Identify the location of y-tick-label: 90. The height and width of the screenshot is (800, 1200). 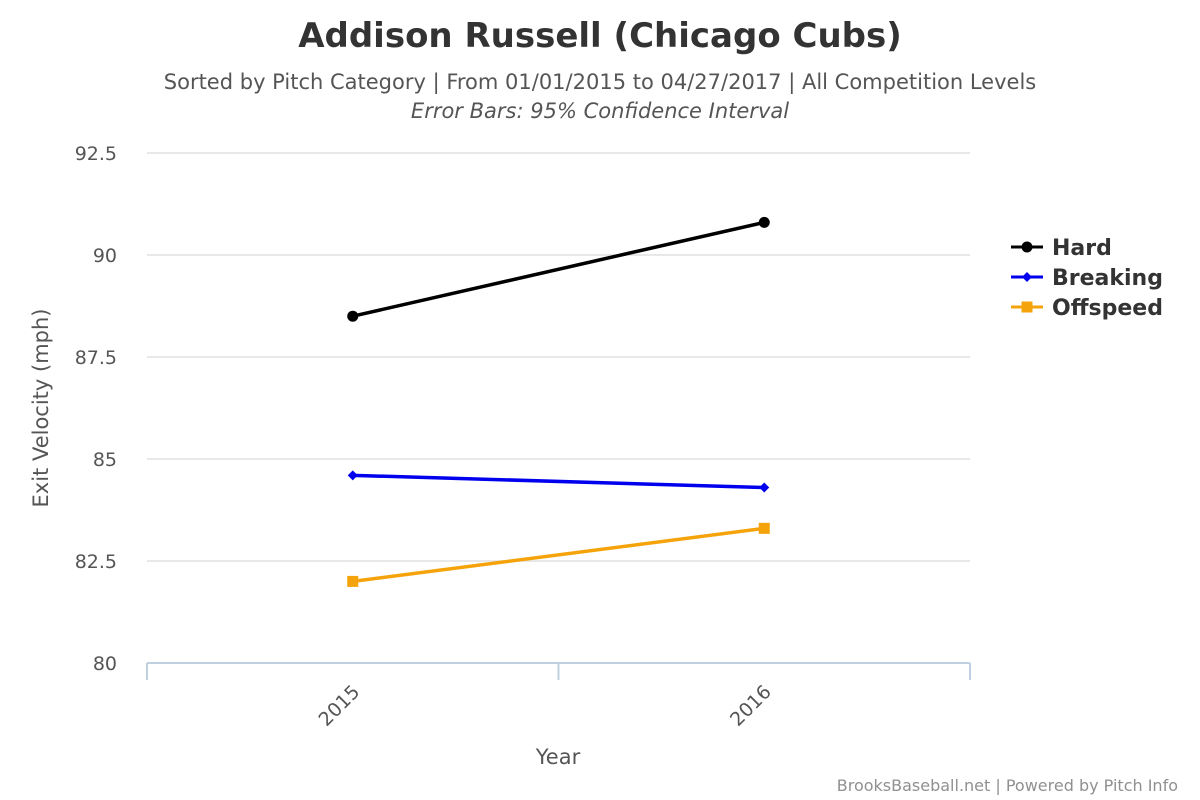
(105, 256).